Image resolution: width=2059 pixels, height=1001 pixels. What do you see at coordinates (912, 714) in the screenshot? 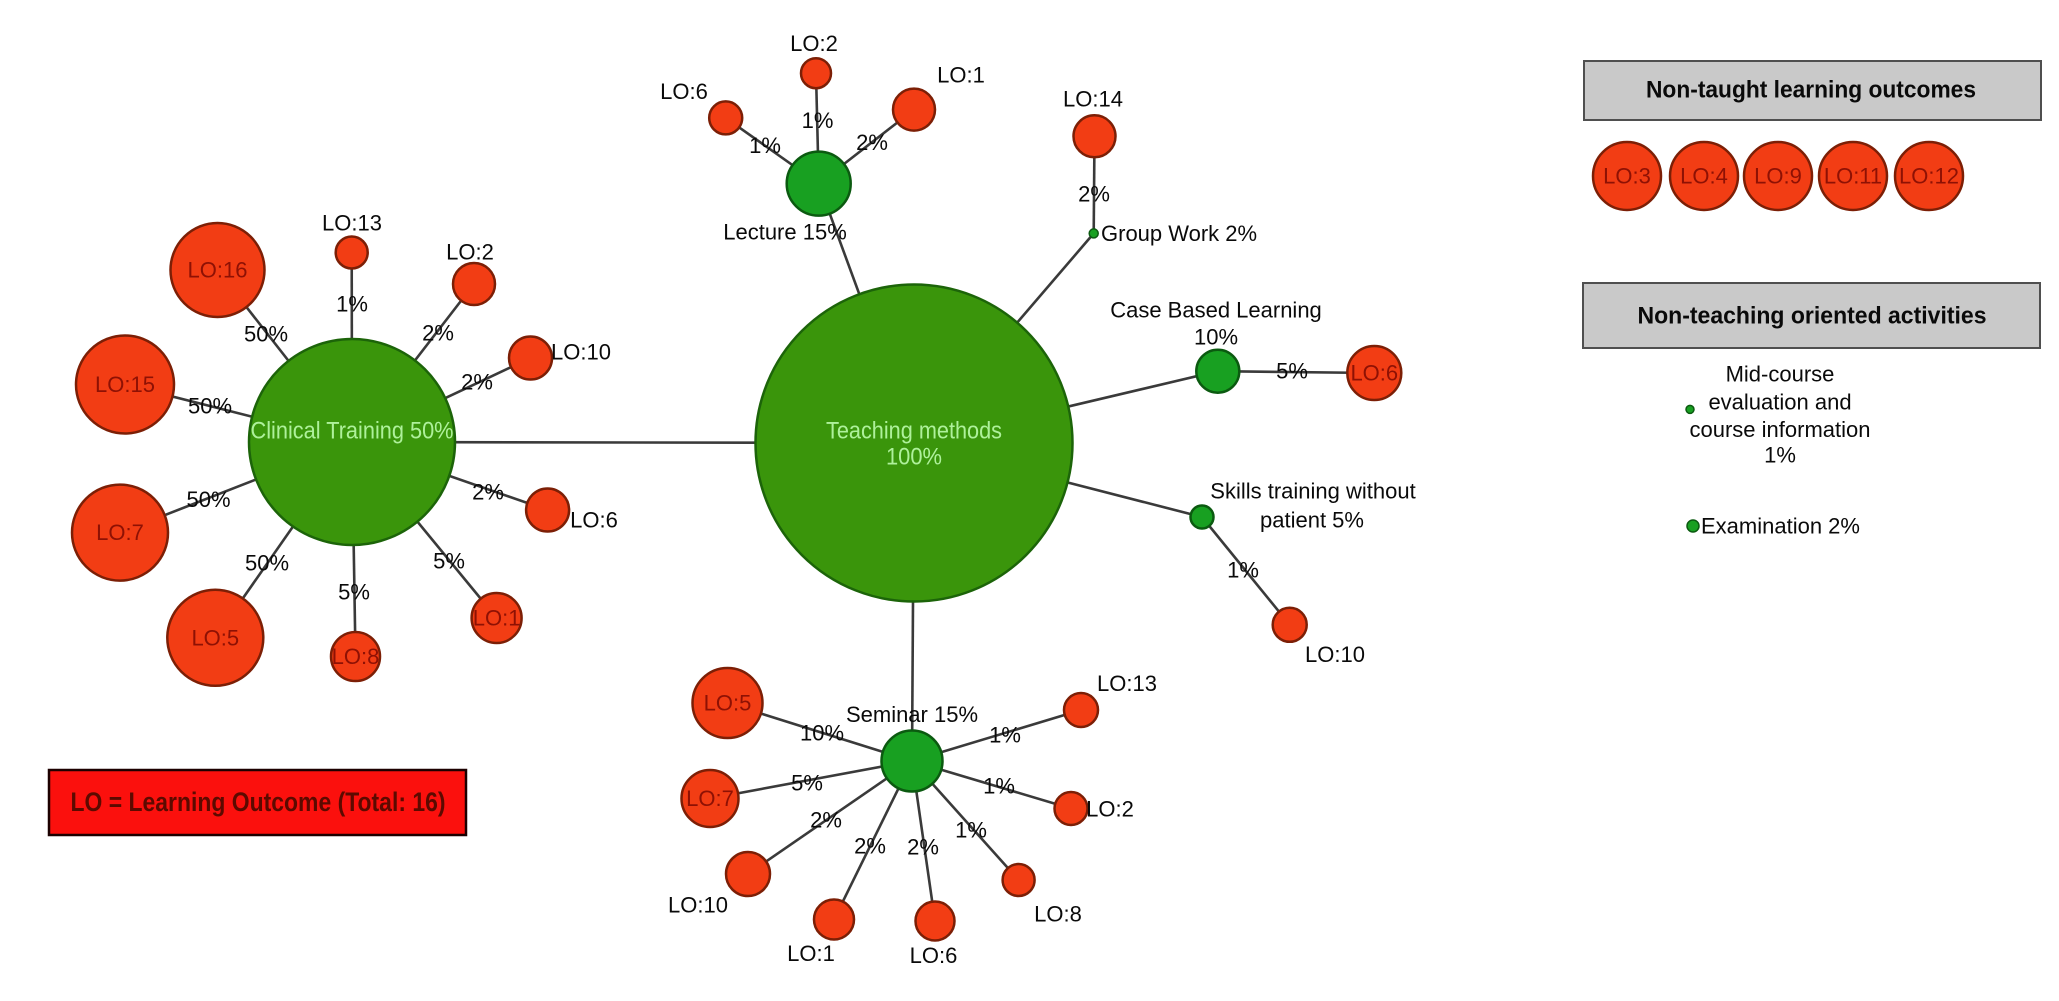
I see `svg-text: Seminar 15%` at bounding box center [912, 714].